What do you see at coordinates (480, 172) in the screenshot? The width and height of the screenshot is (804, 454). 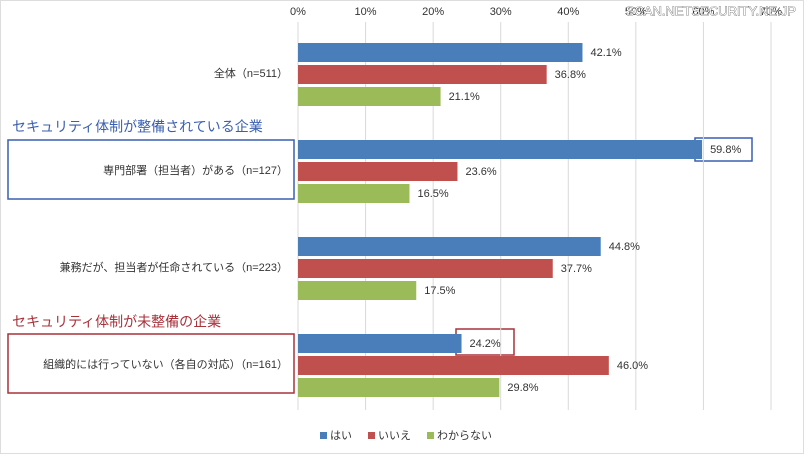 I see `data-label: 23.6%` at bounding box center [480, 172].